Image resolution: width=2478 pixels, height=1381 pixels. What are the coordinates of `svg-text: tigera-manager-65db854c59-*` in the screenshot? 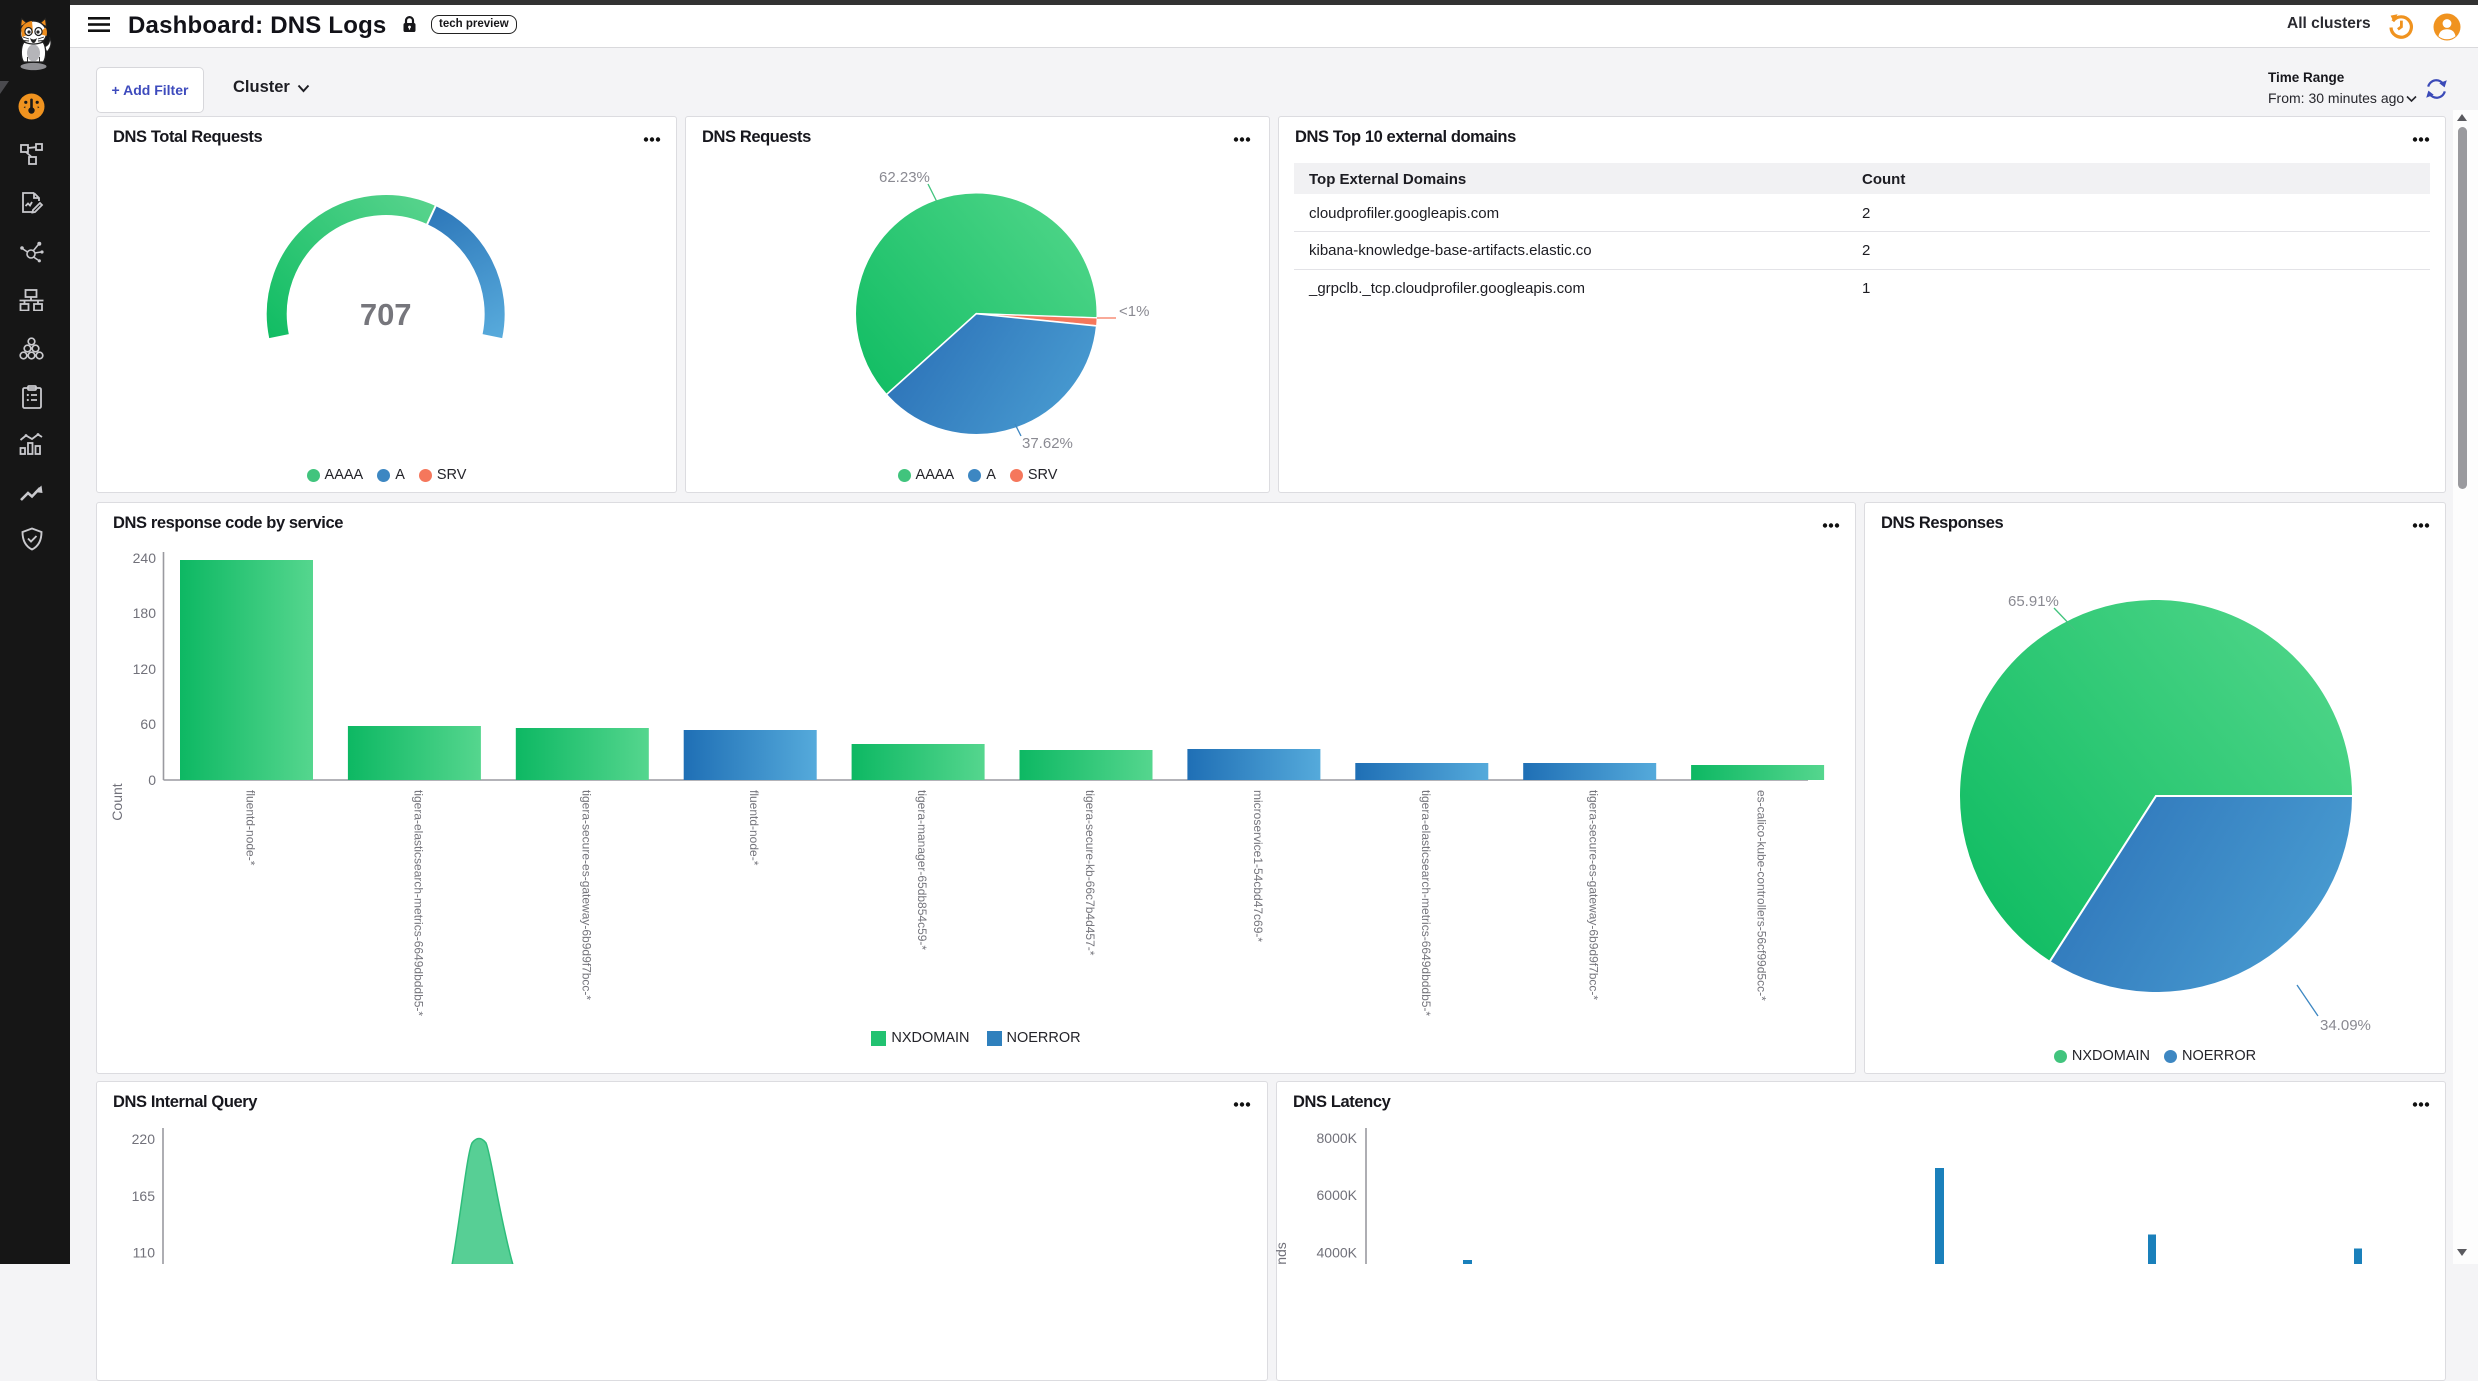 It's located at (922, 870).